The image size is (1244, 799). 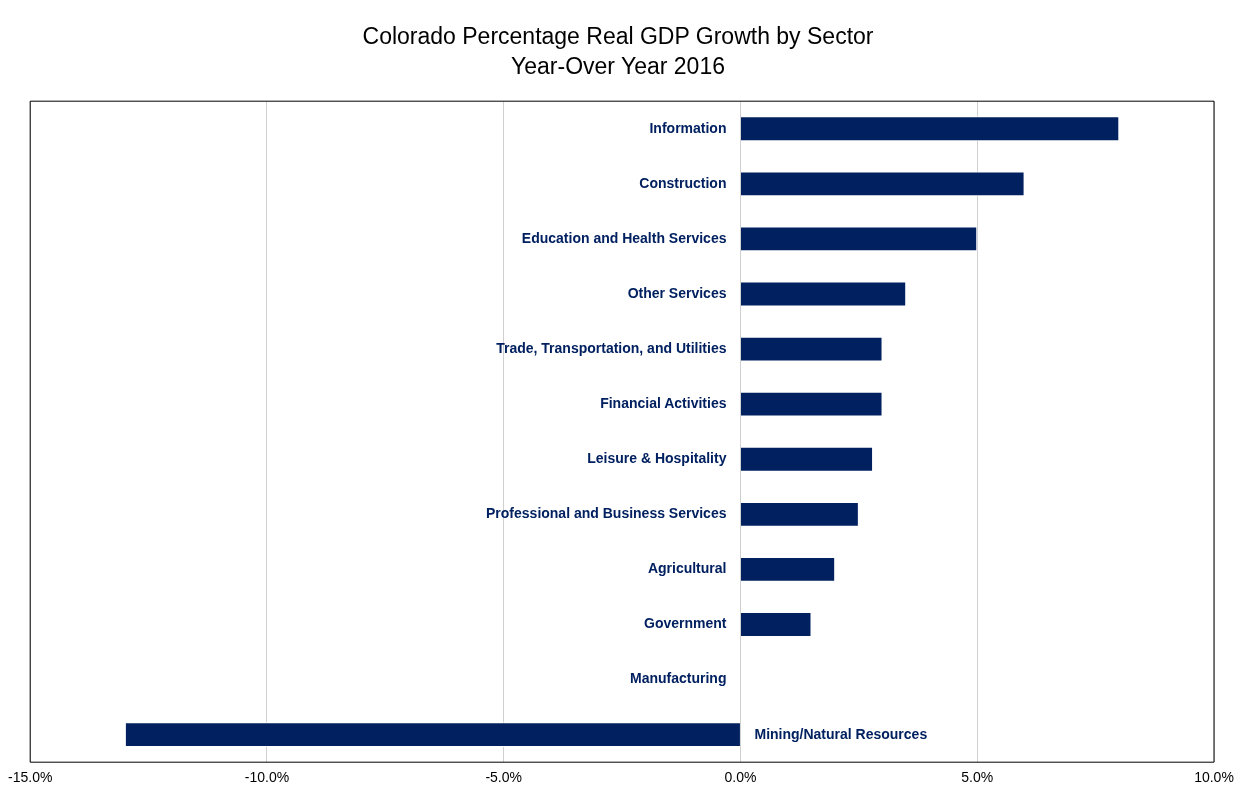 I want to click on chart-subtitle: Year-Over Year 2016, so click(x=618, y=65).